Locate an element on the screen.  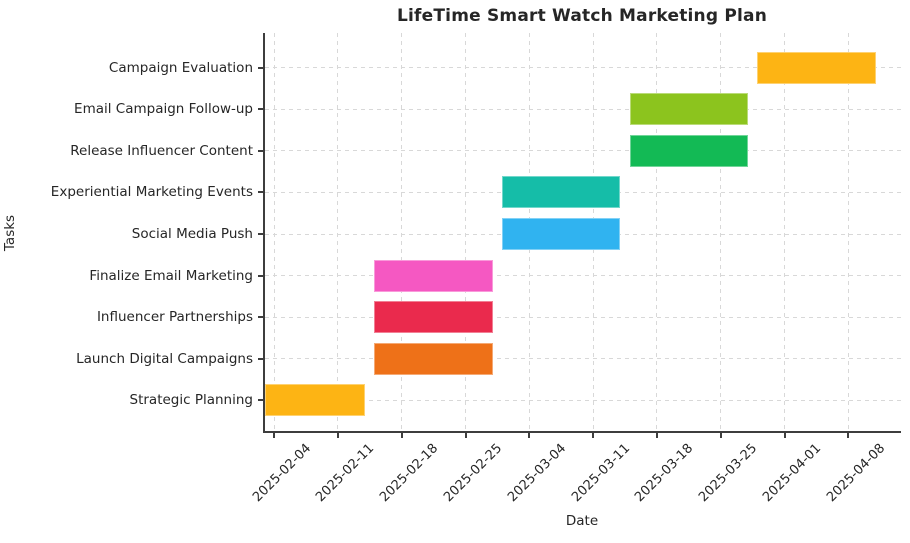
x-tick-label: 2025-03-18 is located at coordinates (664, 473).